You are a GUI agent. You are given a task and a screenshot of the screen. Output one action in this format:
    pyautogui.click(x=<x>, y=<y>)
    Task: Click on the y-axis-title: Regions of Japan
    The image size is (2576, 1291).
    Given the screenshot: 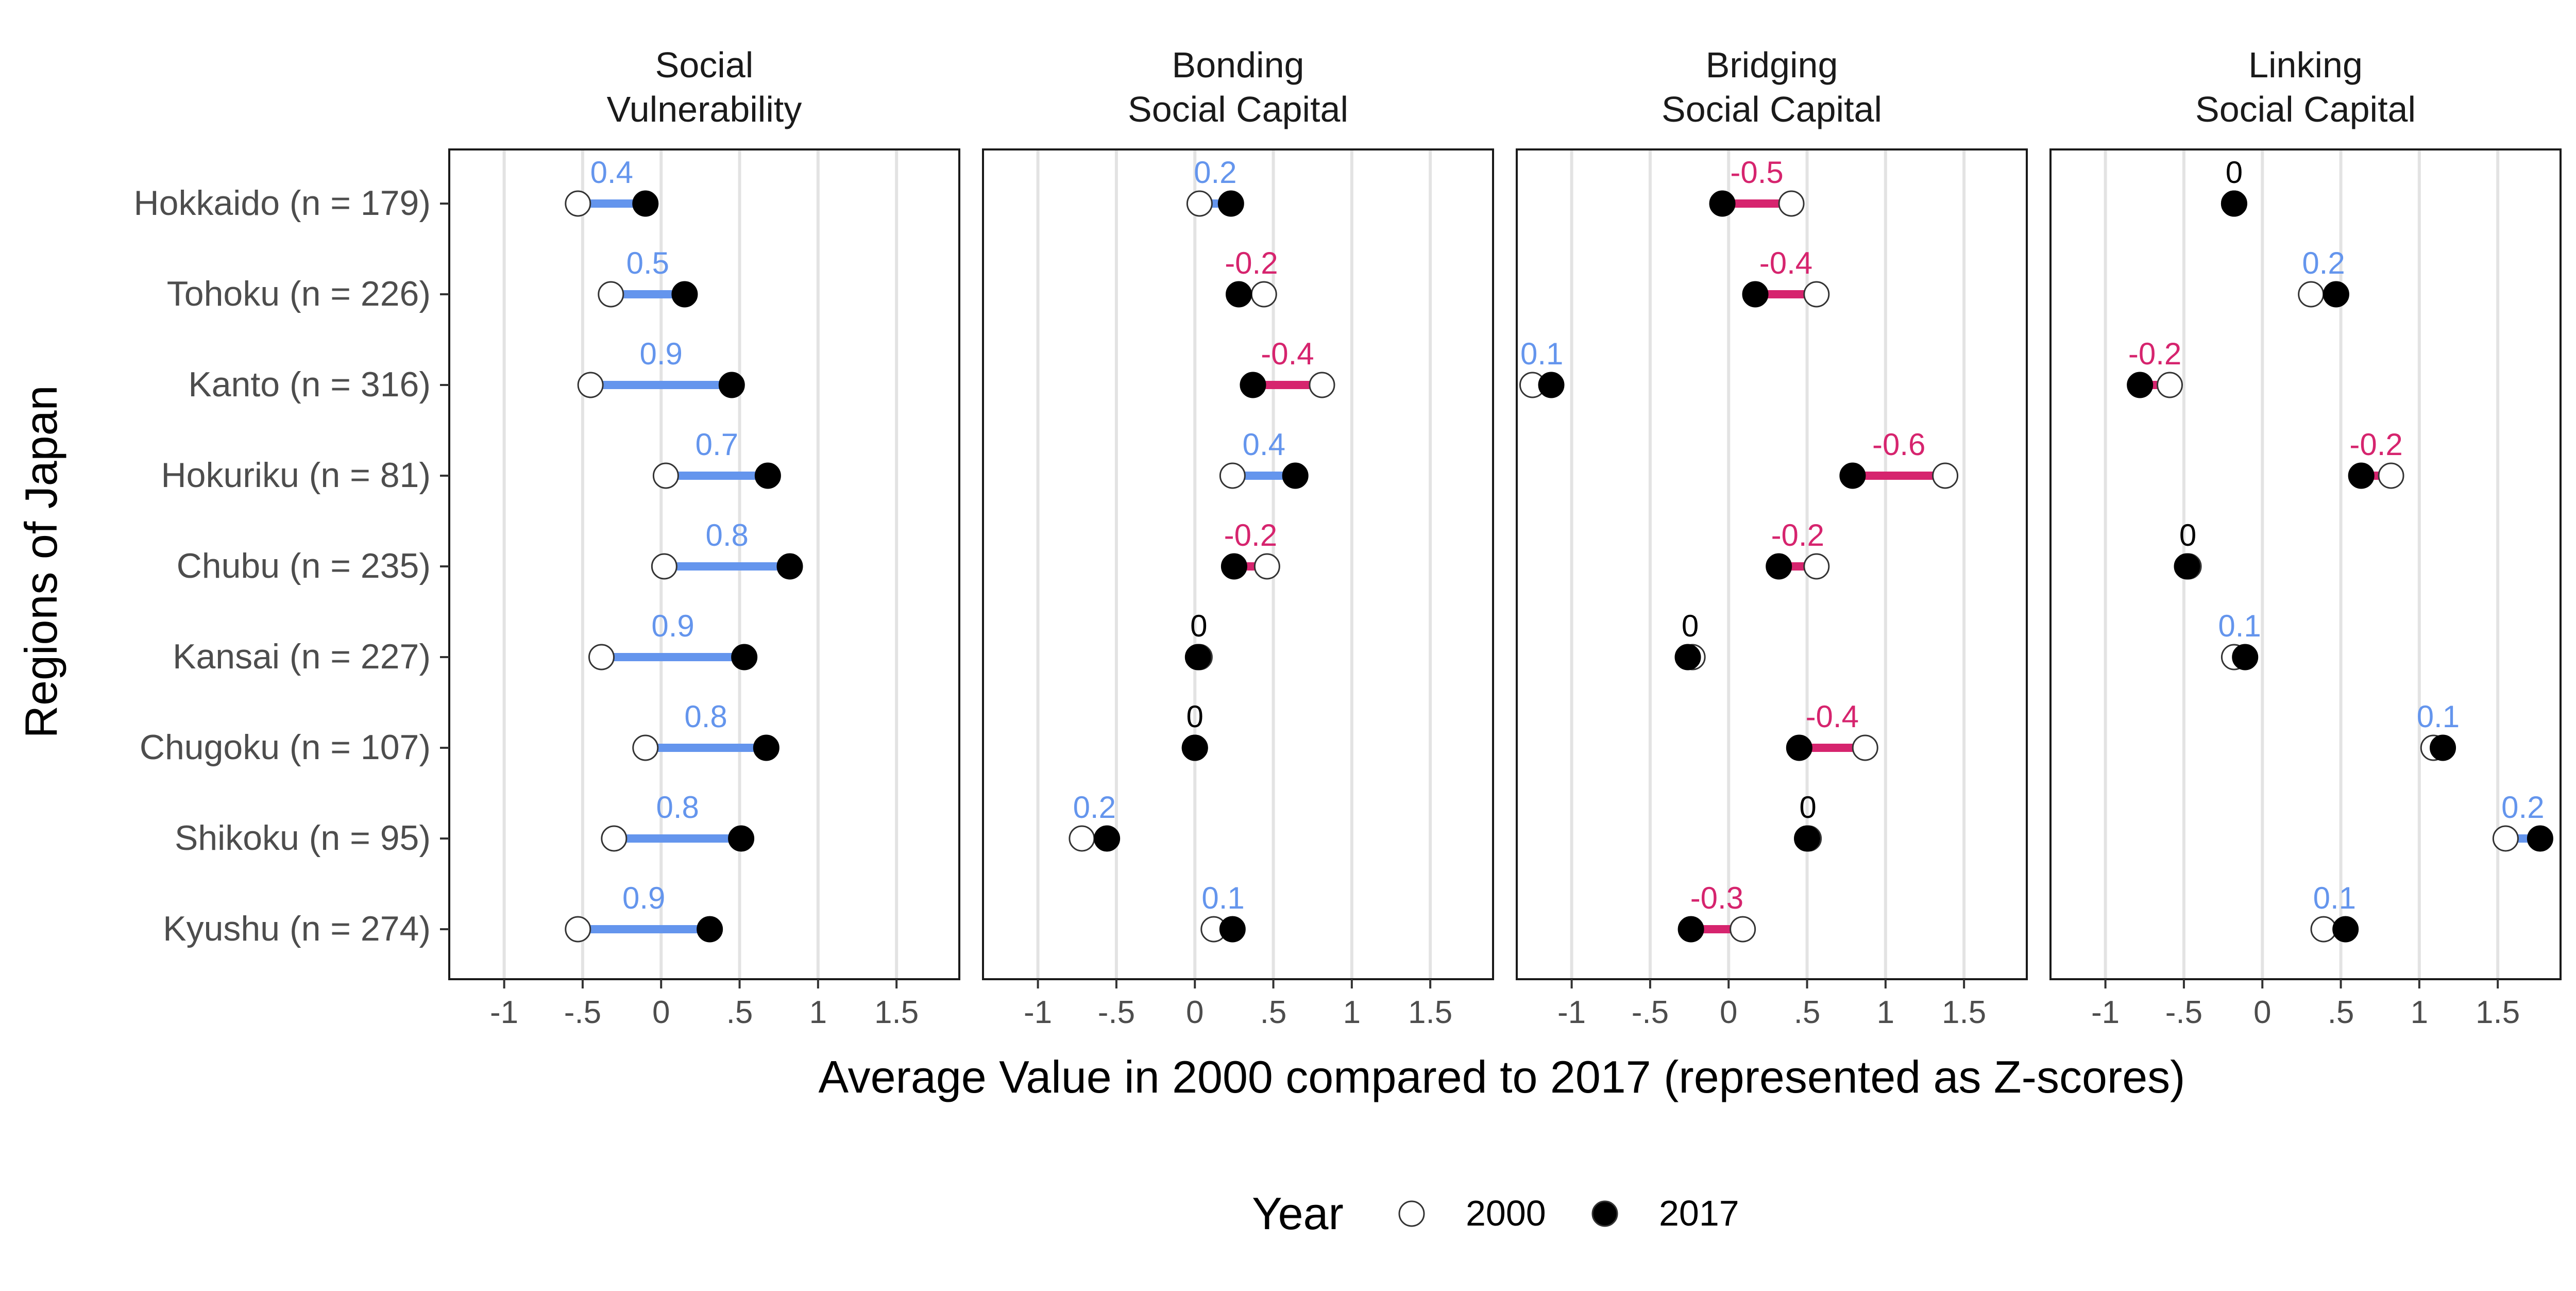 What is the action you would take?
    pyautogui.click(x=40, y=562)
    